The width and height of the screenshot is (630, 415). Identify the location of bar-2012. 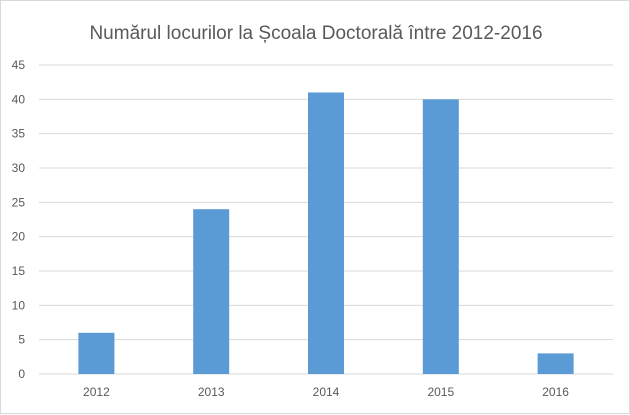
(96, 353).